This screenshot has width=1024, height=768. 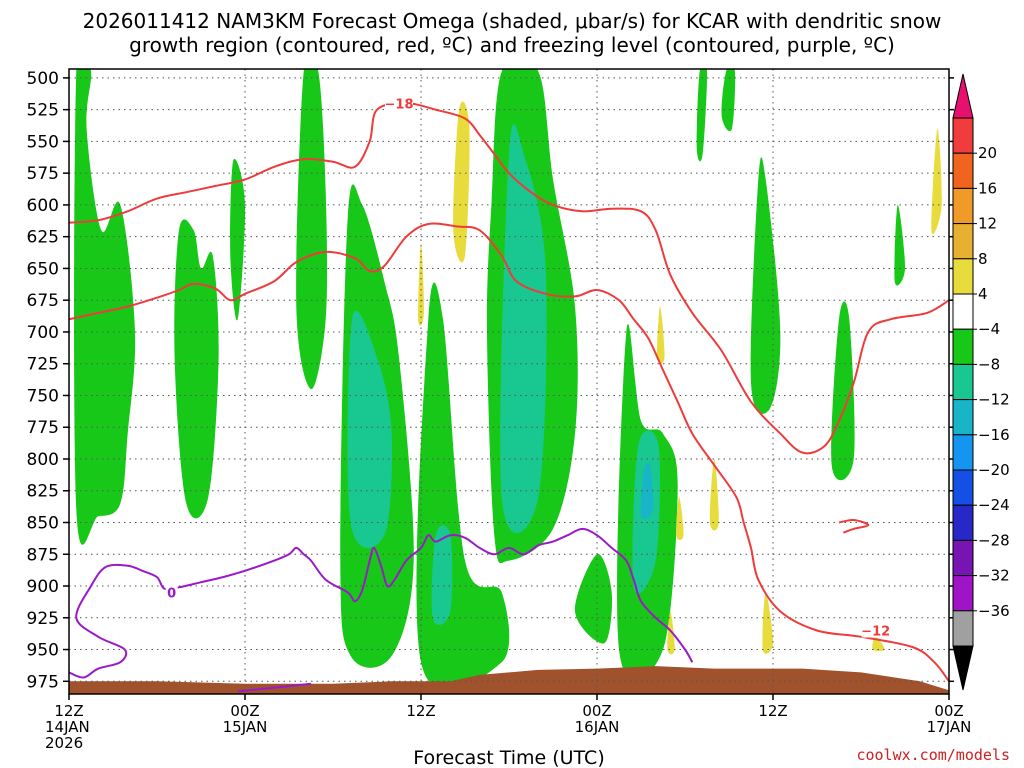 What do you see at coordinates (68, 711) in the screenshot?
I see `x-tick-label-0-0: 12Z` at bounding box center [68, 711].